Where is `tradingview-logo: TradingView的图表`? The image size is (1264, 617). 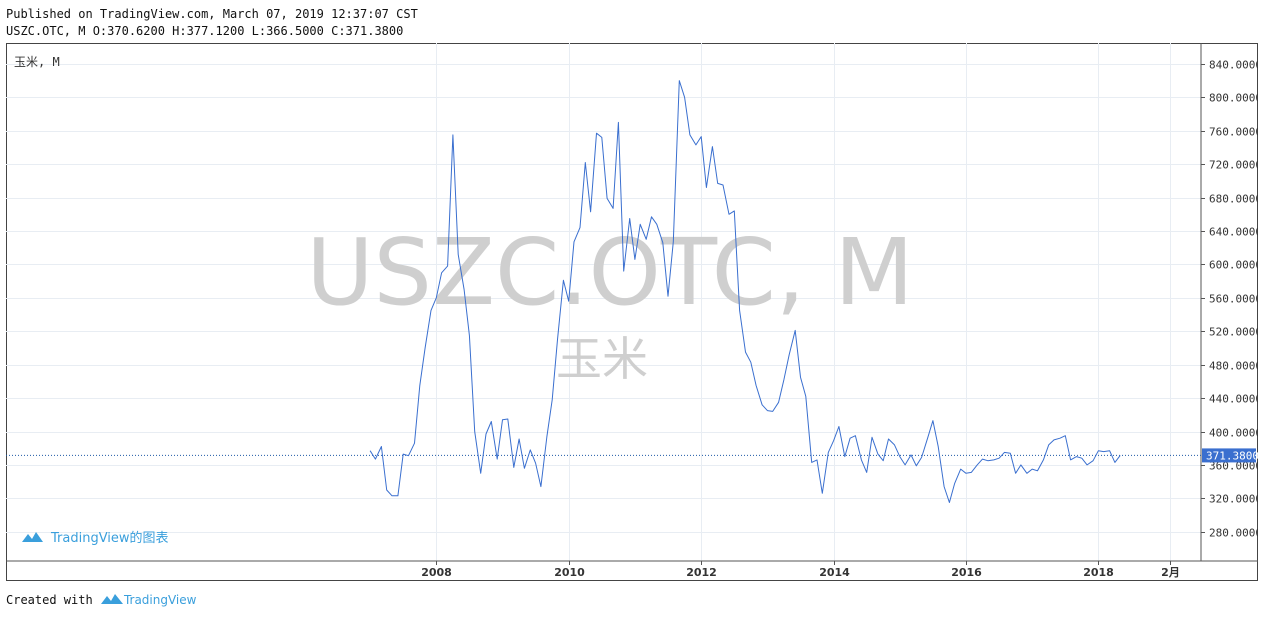
tradingview-logo: TradingView的图表 is located at coordinates (95, 538).